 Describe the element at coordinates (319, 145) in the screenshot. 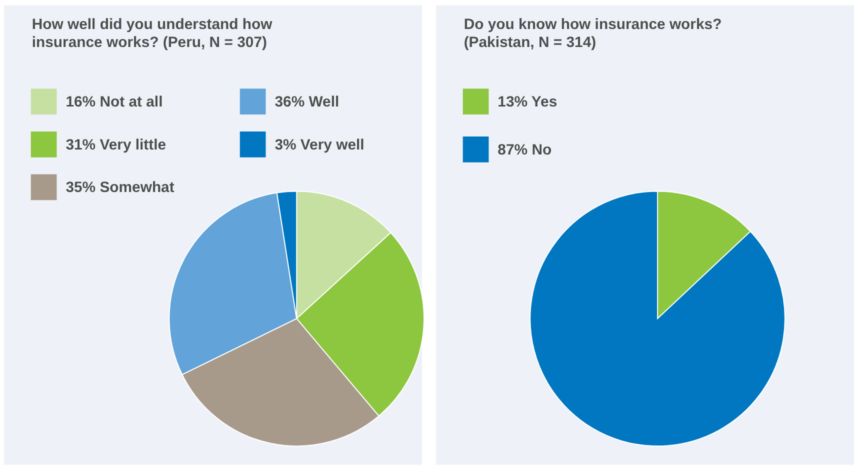

I see `legend-label: 3% Very well` at that location.